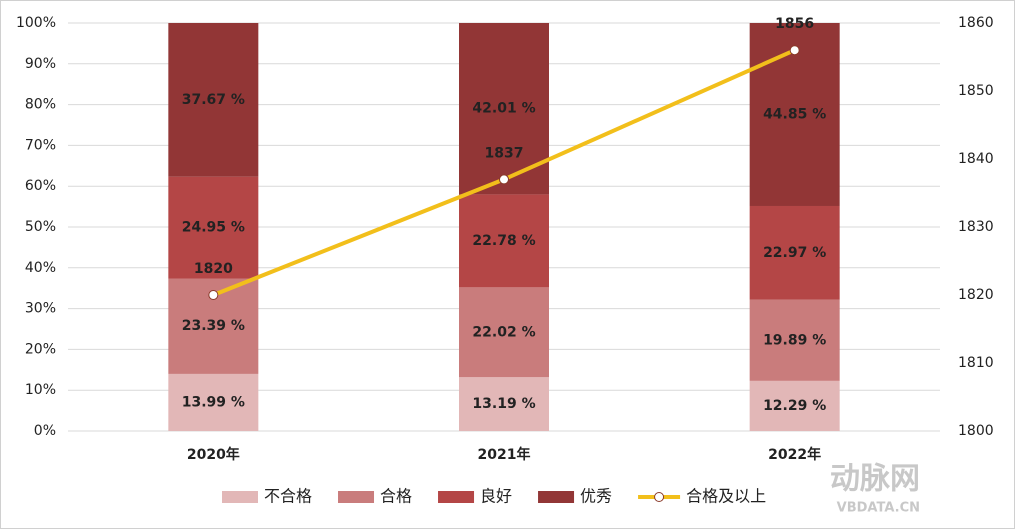 This screenshot has height=529, width=1015. I want to click on watermark-logo: 动脉网, so click(875, 479).